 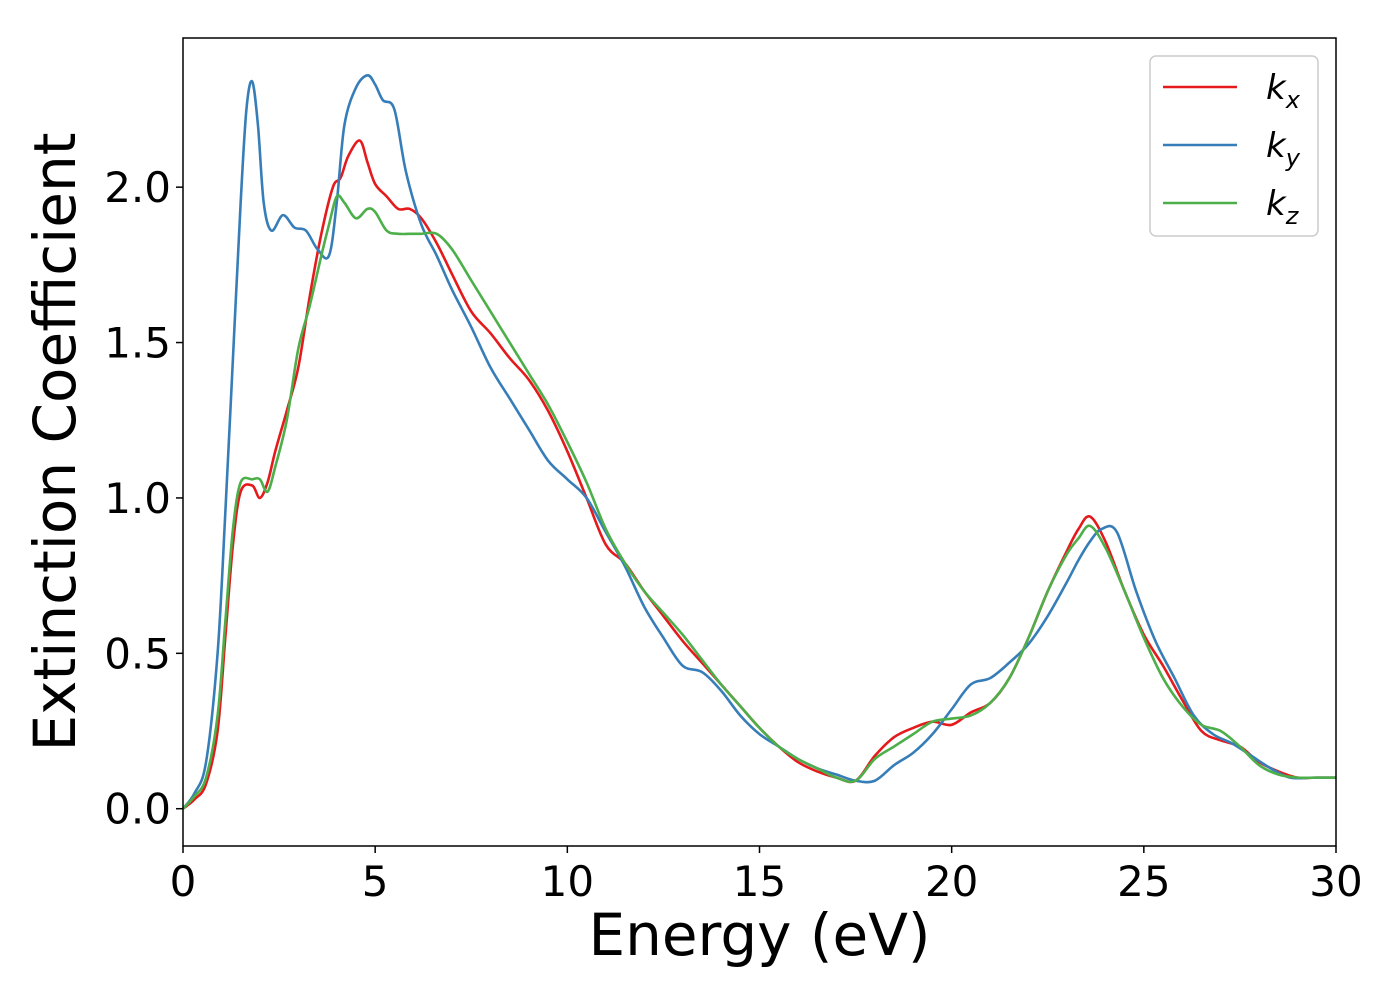 I want to click on legend-label: kx, so click(x=1283, y=91).